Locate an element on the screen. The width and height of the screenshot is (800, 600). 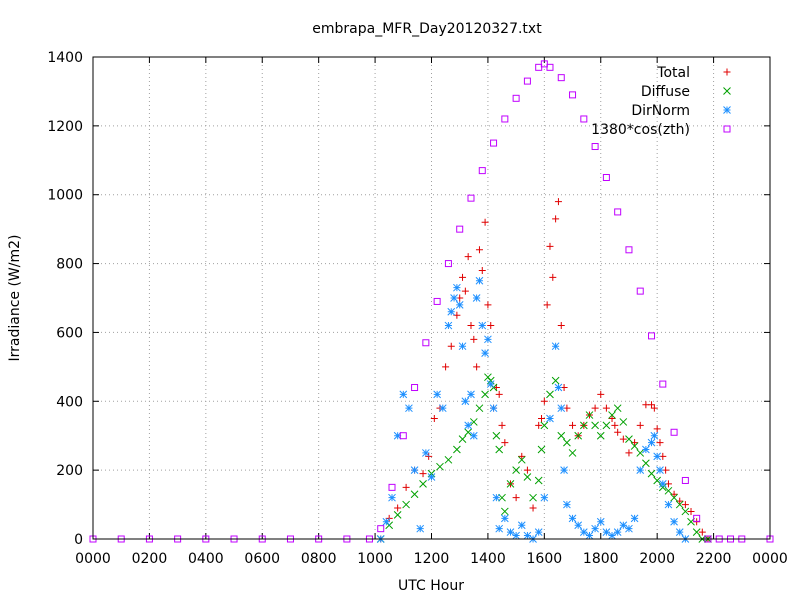
x-axis-label: UTC Hour is located at coordinates (431, 586).